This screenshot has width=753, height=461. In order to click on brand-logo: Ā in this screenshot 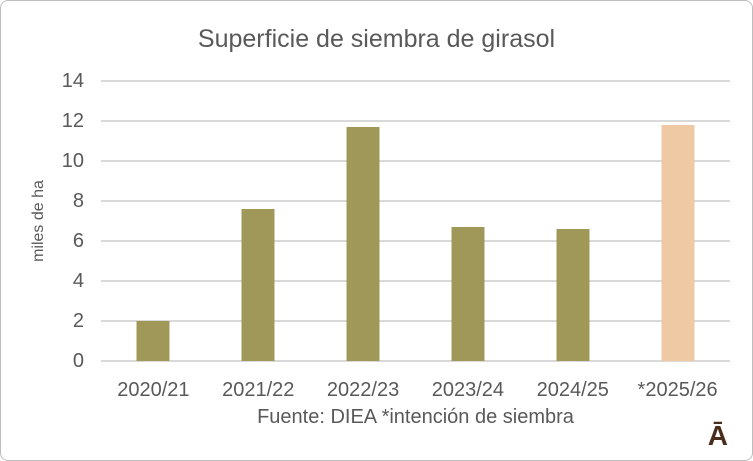, I will do `click(717, 436)`.